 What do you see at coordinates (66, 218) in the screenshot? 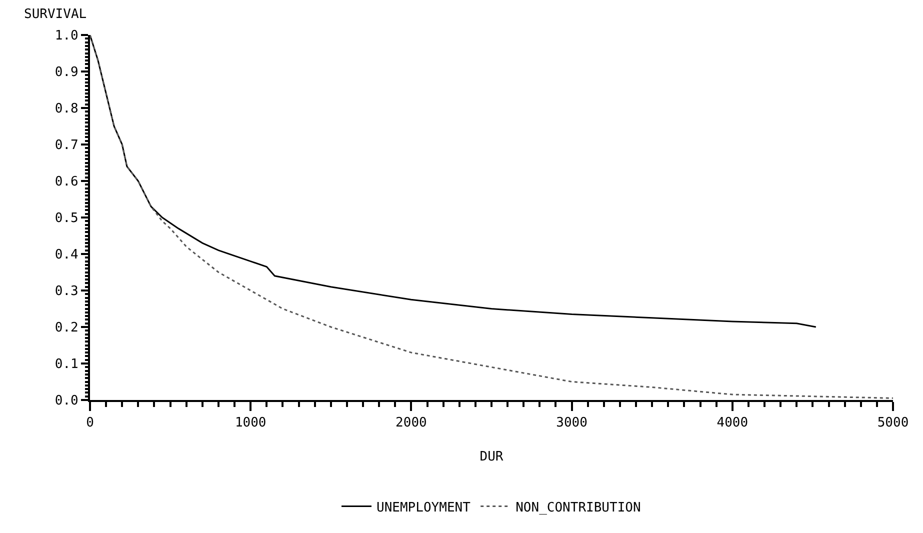
I see `y-tick-label: 0.5` at bounding box center [66, 218].